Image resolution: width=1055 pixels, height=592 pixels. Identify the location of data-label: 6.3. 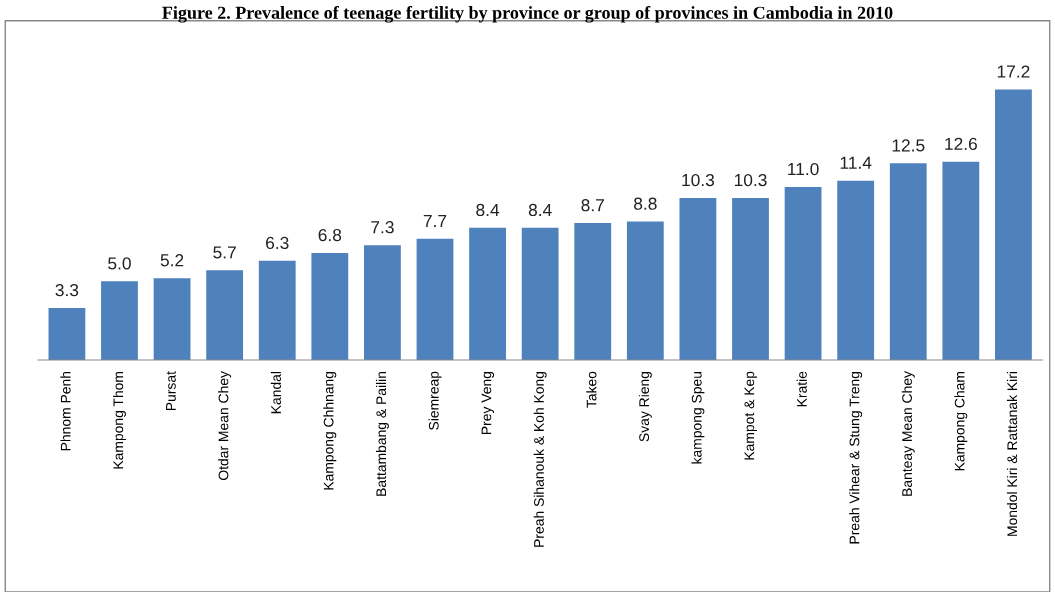
(277, 243).